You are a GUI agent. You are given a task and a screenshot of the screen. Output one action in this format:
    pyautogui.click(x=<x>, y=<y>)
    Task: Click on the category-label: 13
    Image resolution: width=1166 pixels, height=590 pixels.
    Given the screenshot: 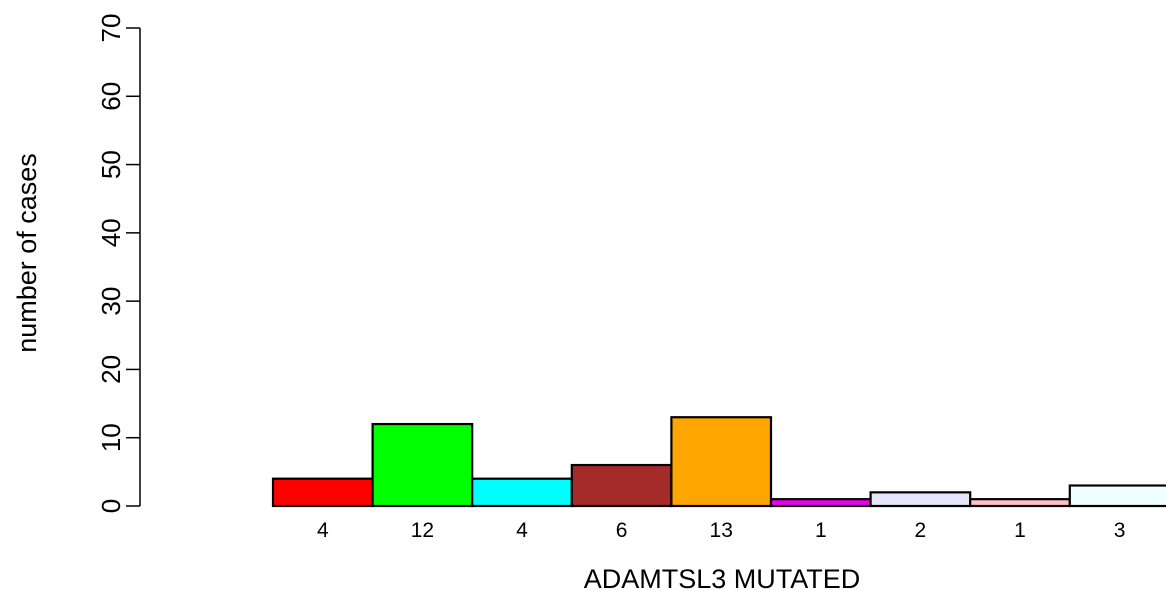 What is the action you would take?
    pyautogui.click(x=721, y=530)
    